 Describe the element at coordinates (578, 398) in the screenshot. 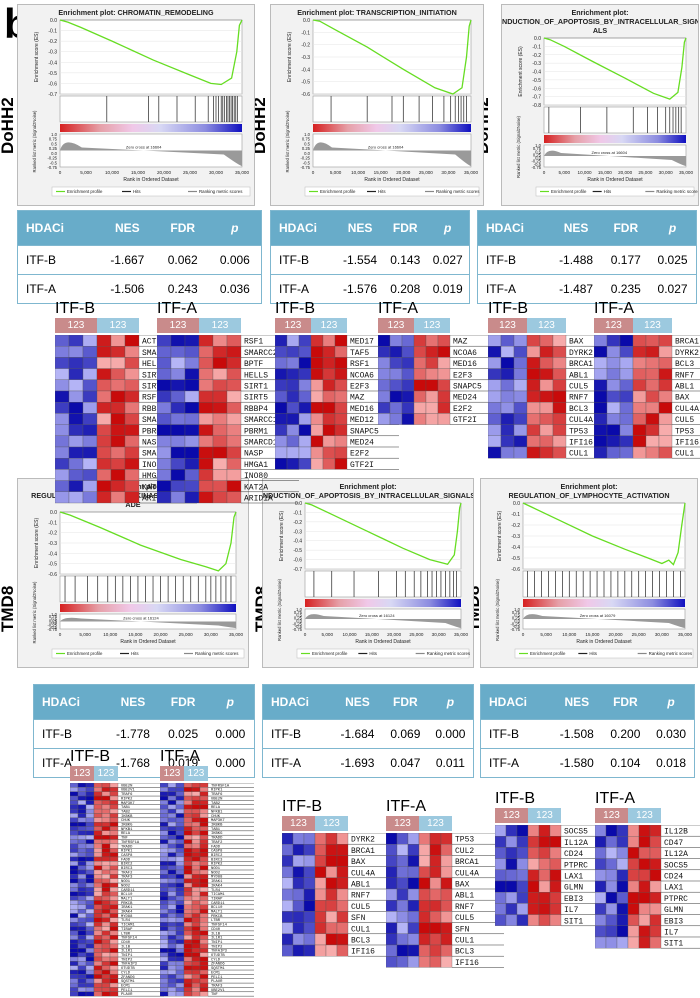

I see `gene-label: RNF7` at that location.